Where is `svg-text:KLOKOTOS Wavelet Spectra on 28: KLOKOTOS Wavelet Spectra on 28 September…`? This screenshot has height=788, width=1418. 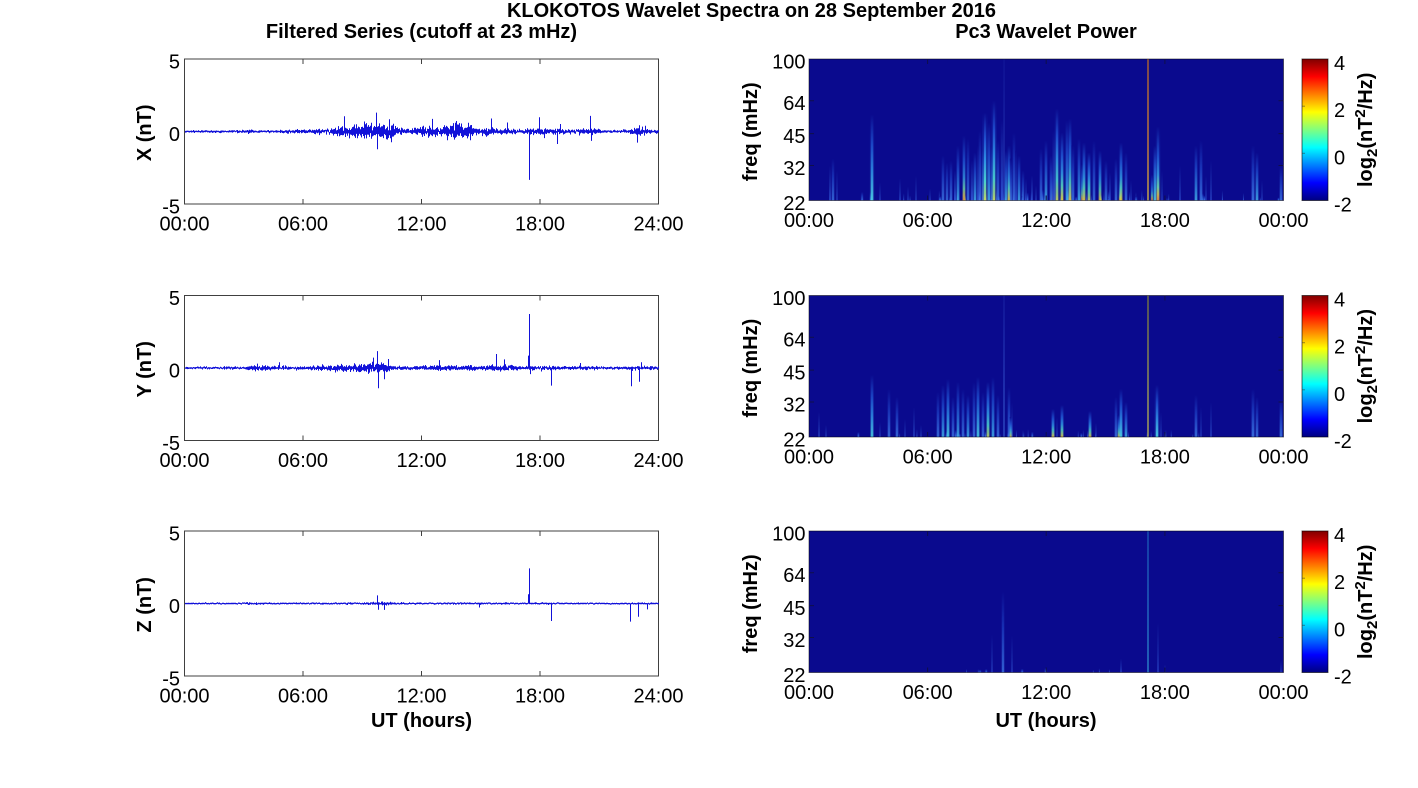 svg-text:KLOKOTOS Wavelet Spectra on 28: KLOKOTOS Wavelet Spectra on 28 September… is located at coordinates (751, 11).